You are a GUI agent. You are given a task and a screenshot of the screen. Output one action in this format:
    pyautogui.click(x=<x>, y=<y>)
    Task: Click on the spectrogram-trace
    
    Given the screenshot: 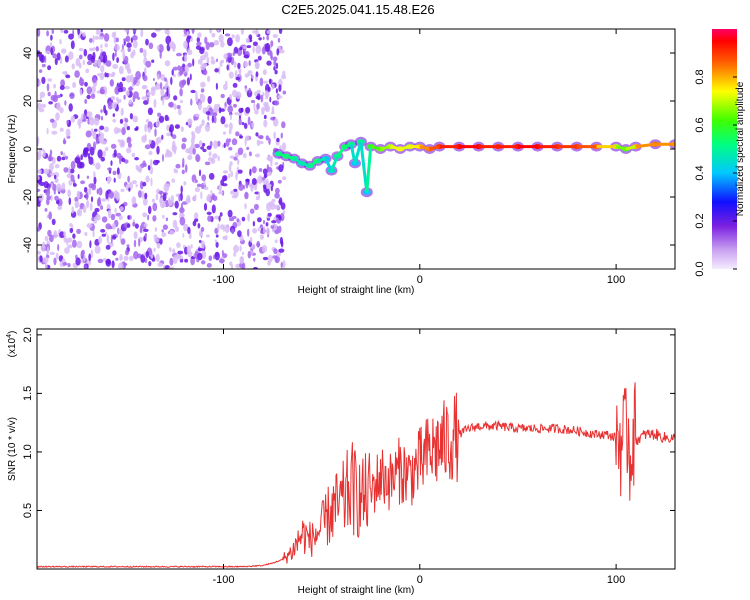 What is the action you would take?
    pyautogui.click(x=473, y=167)
    